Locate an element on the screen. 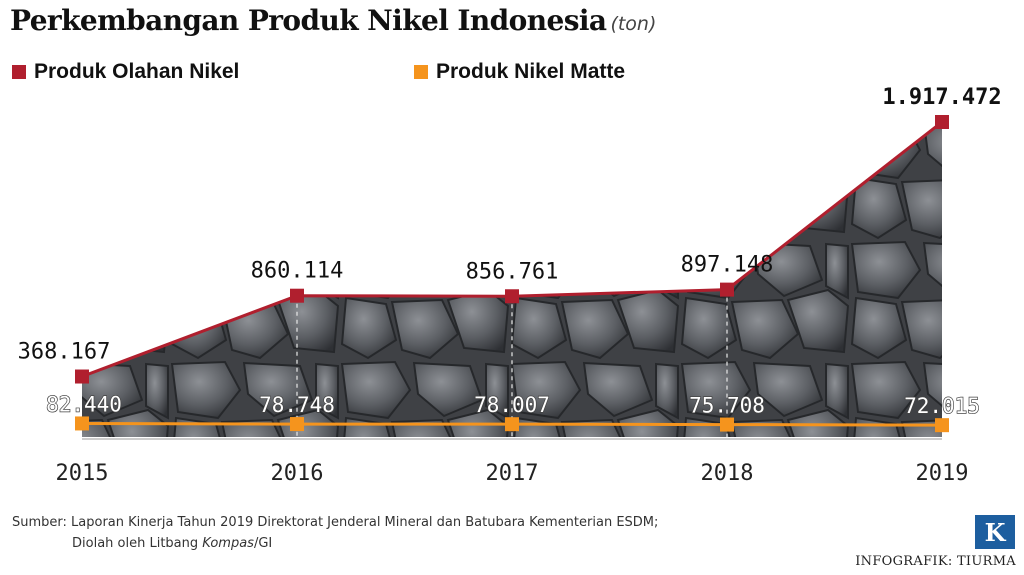  legend-swatch-olahan is located at coordinates (19, 72).